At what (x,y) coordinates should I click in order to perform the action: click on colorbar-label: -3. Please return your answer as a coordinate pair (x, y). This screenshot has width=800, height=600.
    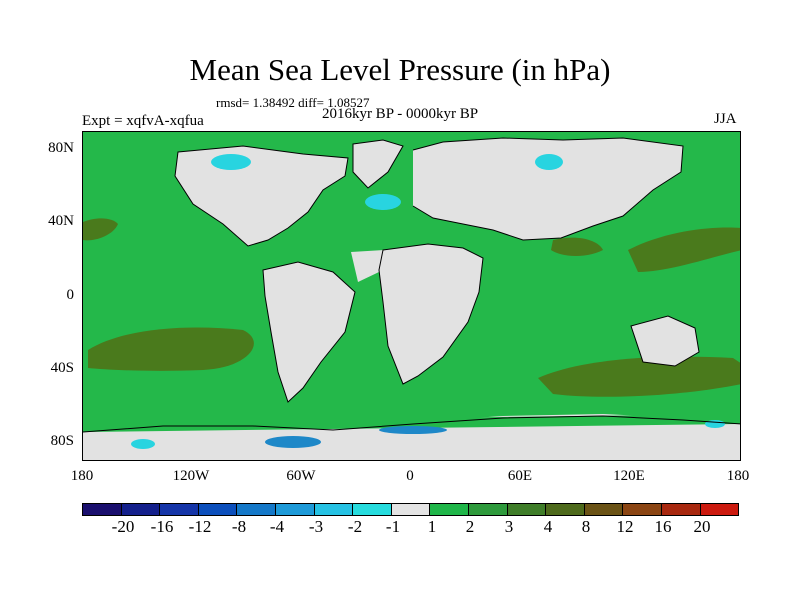
    Looking at the image, I should click on (316, 526).